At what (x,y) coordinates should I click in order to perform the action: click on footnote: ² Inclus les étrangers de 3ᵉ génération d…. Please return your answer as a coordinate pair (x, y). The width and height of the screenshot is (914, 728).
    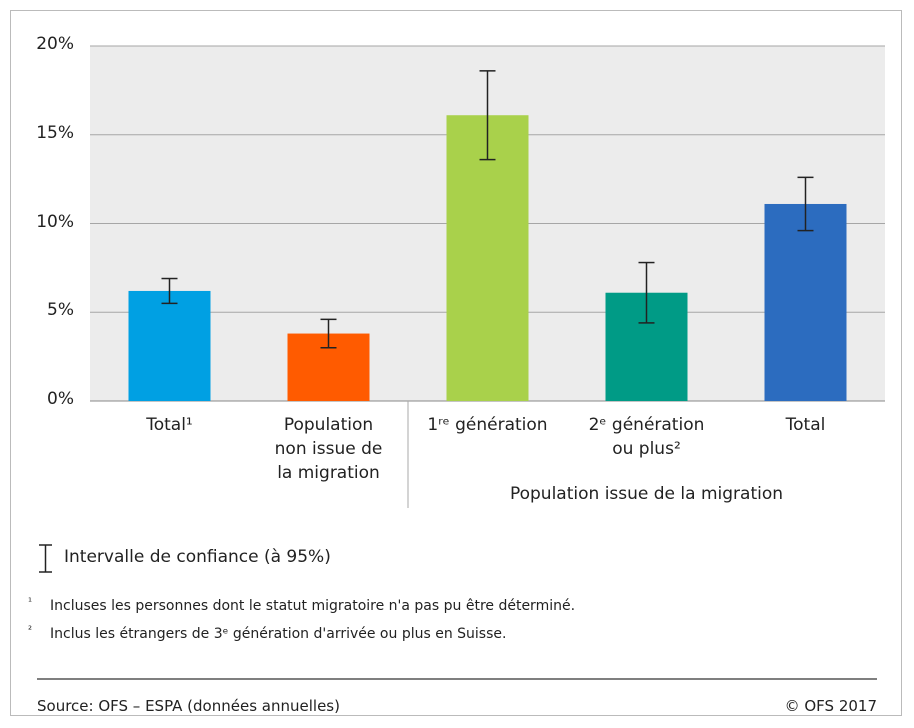
    Looking at the image, I should click on (267, 633).